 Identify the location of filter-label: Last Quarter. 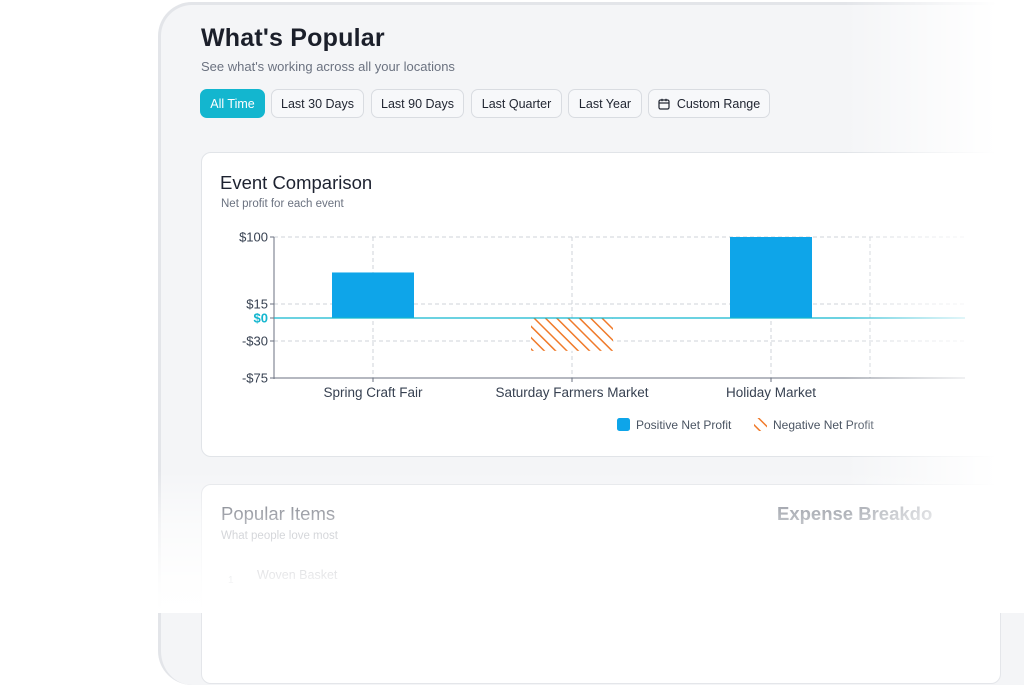
(516, 103).